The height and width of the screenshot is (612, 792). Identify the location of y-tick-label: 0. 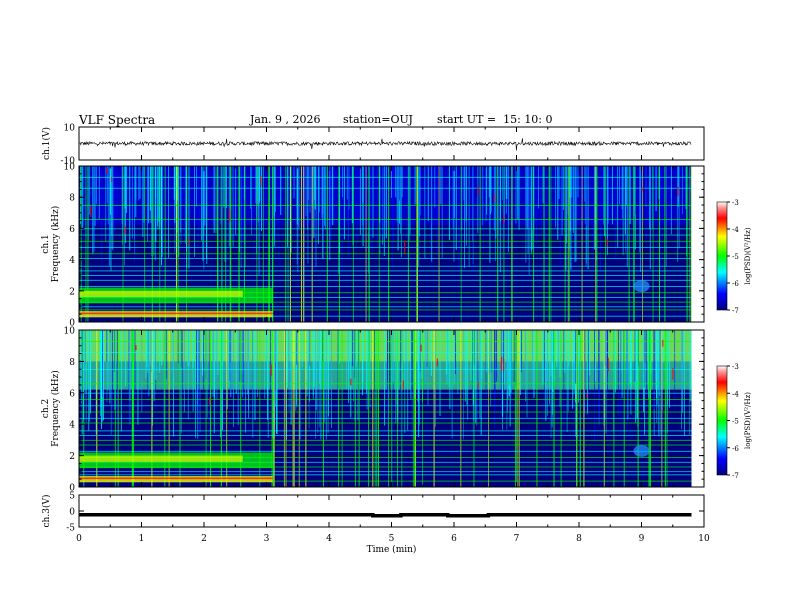
(72, 489).